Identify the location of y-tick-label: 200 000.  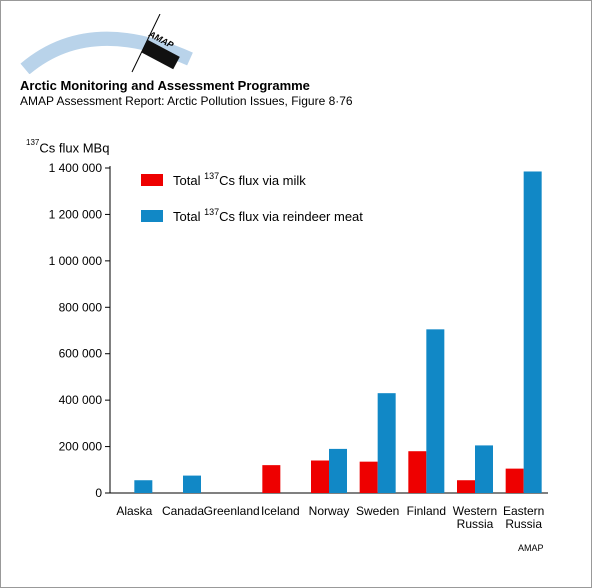
(81, 447).